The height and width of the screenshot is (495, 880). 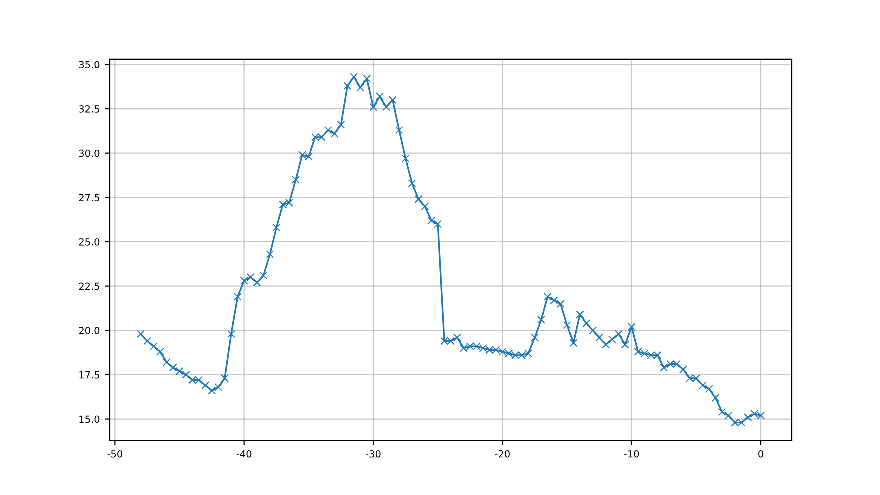 What do you see at coordinates (89, 154) in the screenshot?
I see `y-tick-label: 30.0` at bounding box center [89, 154].